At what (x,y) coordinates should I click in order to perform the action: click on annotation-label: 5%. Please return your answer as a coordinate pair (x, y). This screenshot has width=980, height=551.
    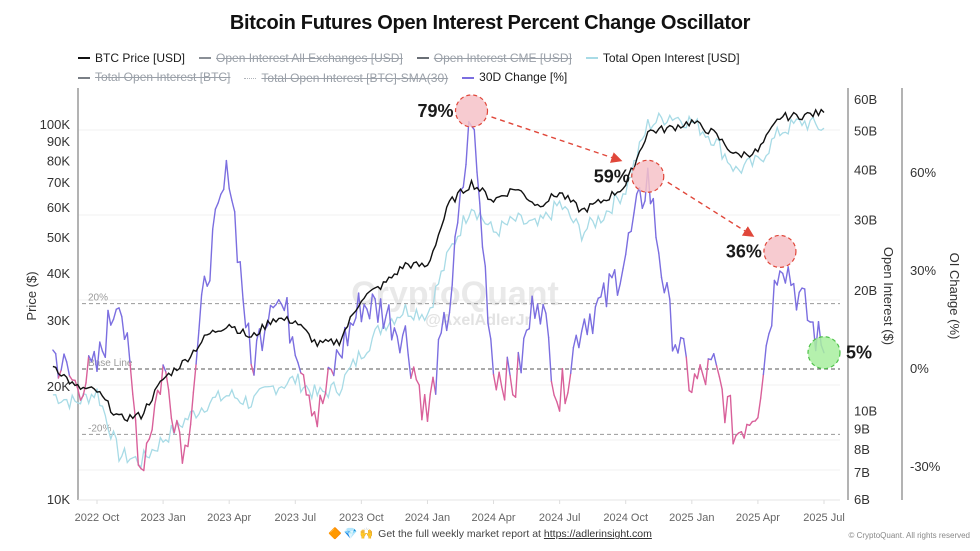
    Looking at the image, I should click on (859, 353).